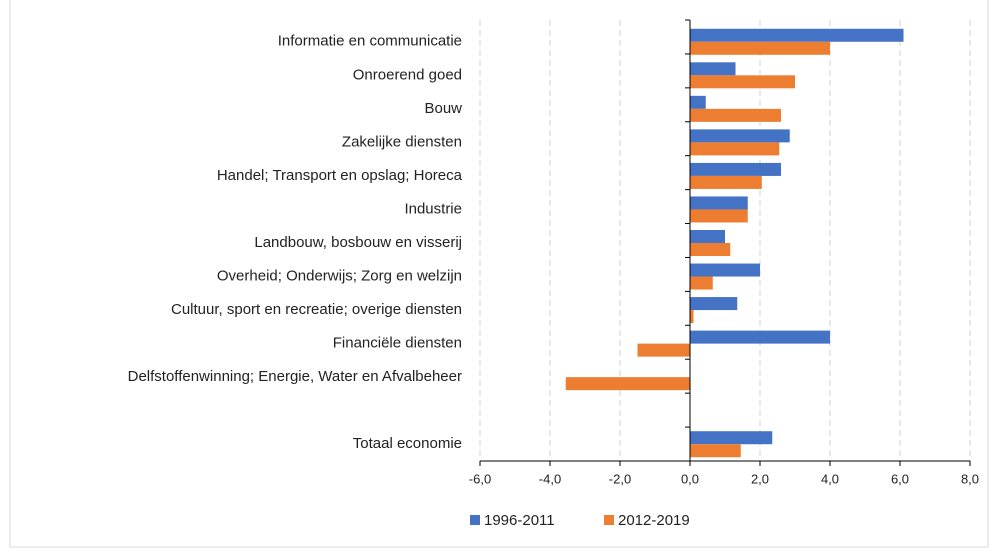  What do you see at coordinates (690, 478) in the screenshot?
I see `x-tick-label: 0,0` at bounding box center [690, 478].